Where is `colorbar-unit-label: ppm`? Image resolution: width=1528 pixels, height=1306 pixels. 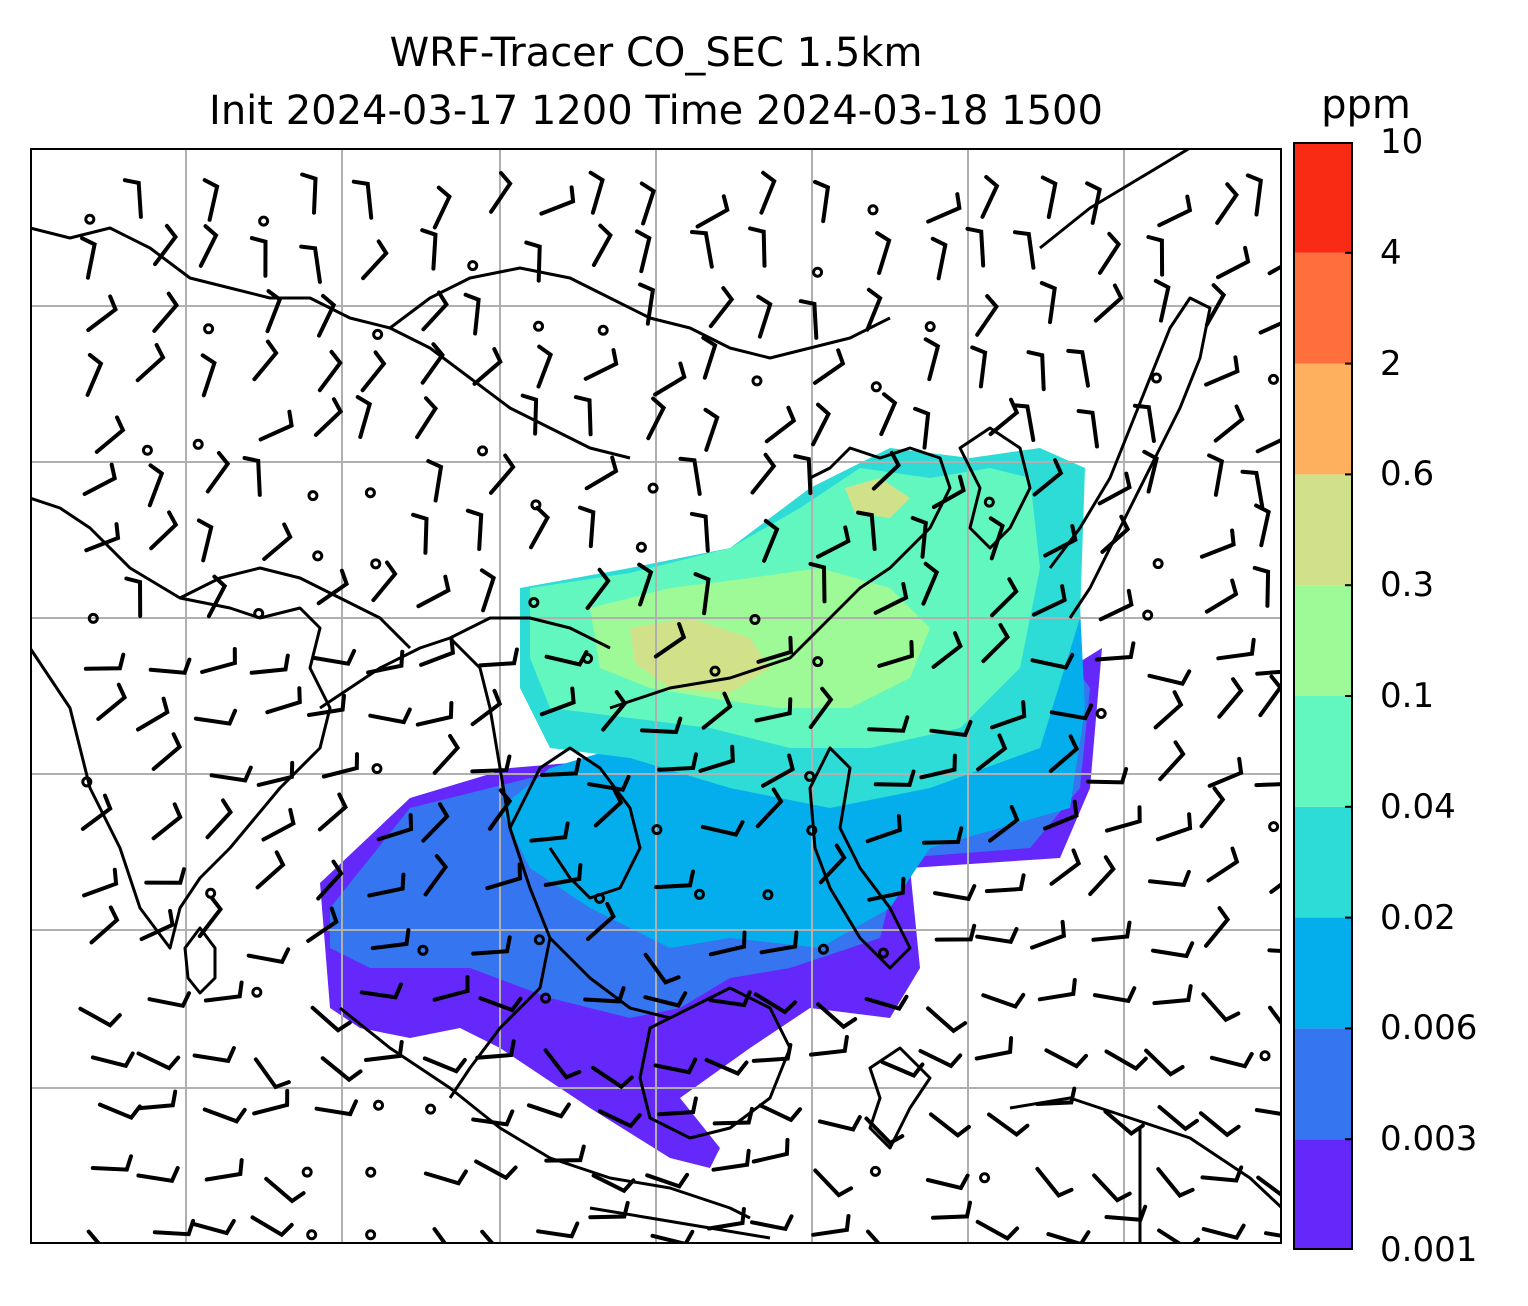 colorbar-unit-label: ppm is located at coordinates (1366, 105).